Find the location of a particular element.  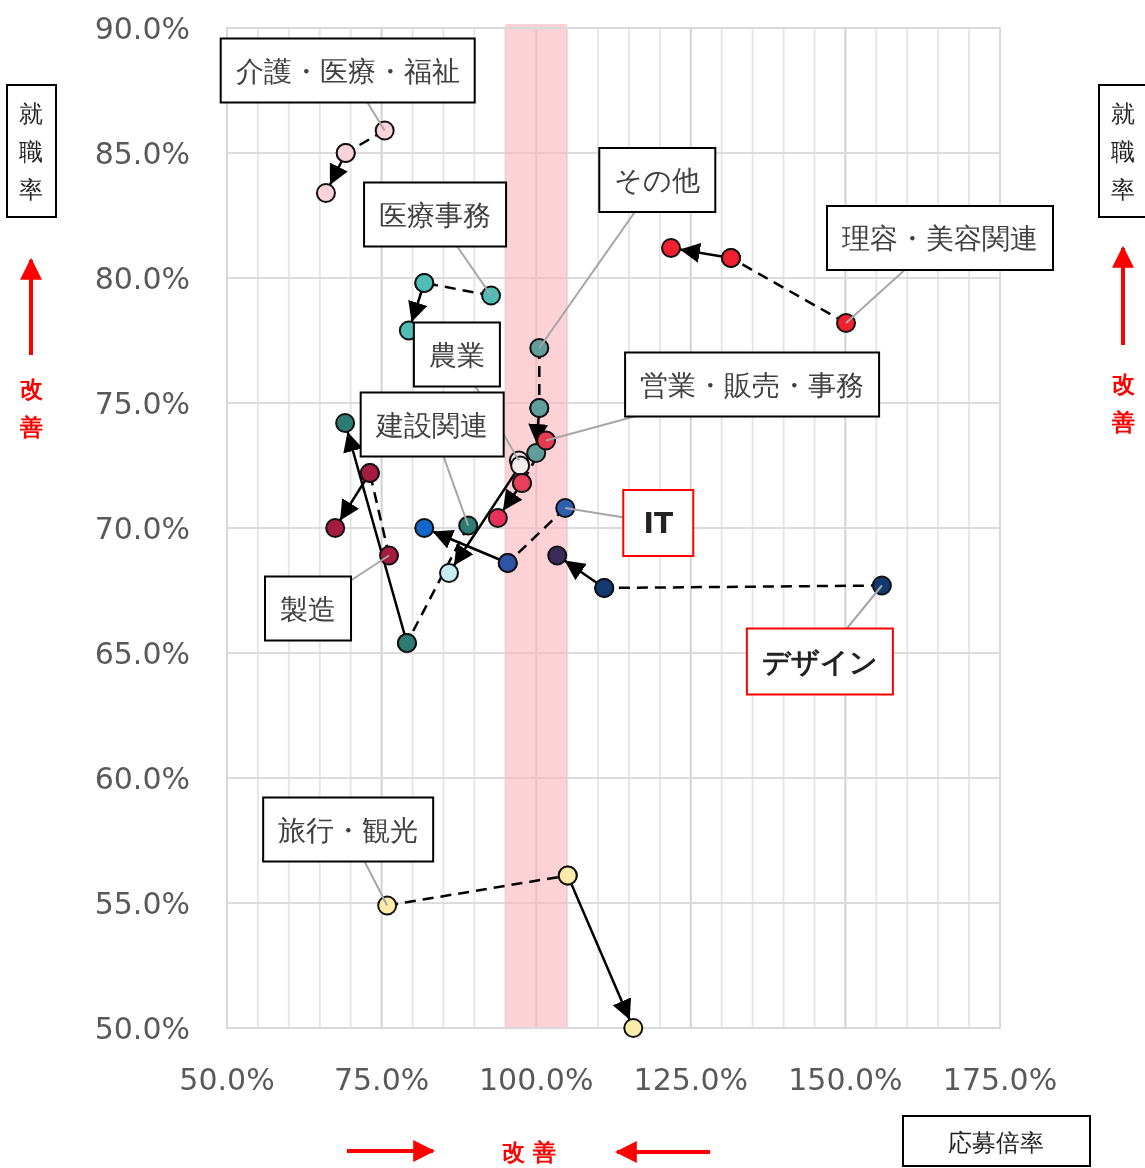

y-tick-label: 60.0% is located at coordinates (142, 778).